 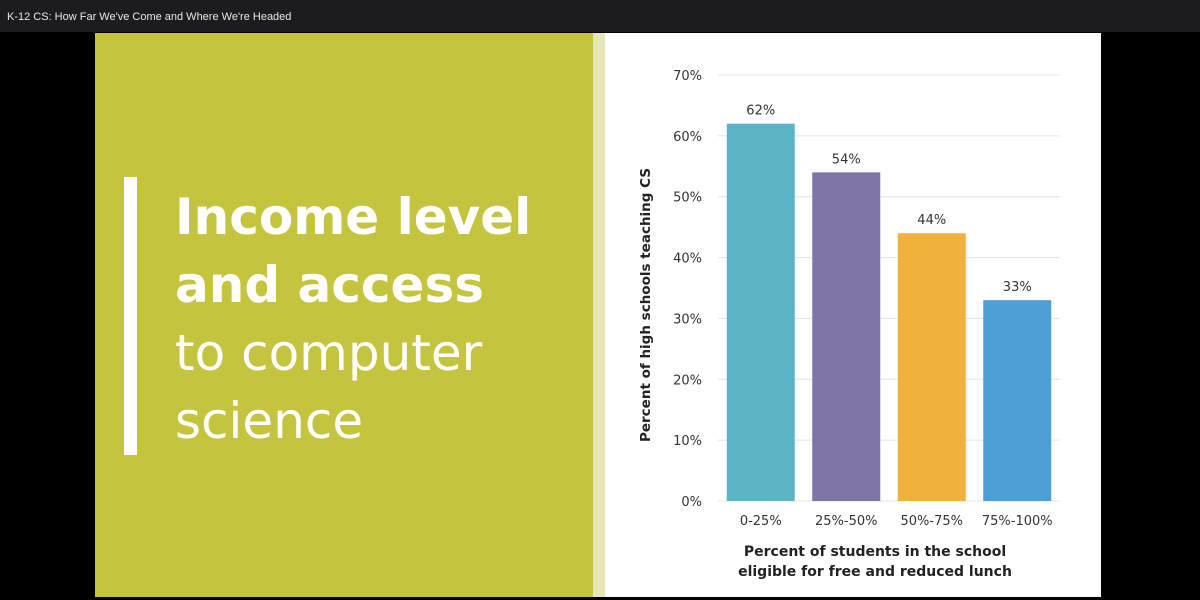 I want to click on y-tick-label: 50%, so click(x=687, y=198).